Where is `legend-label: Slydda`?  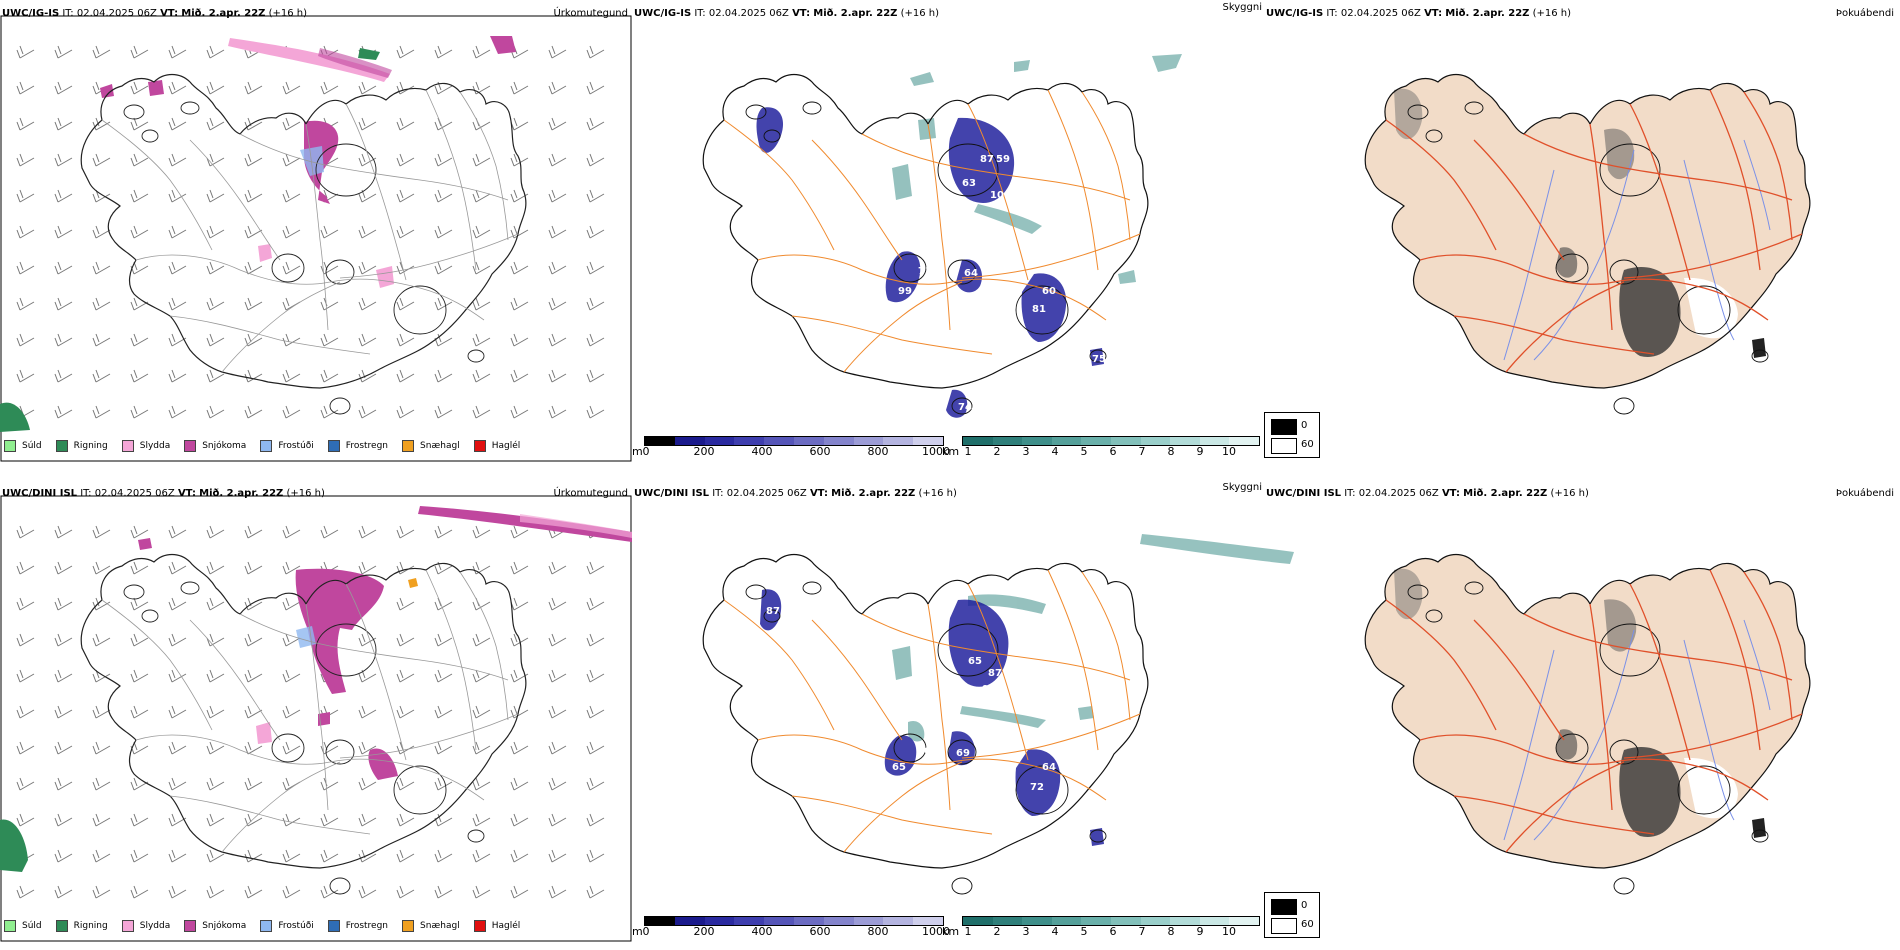
legend-label: Slydda is located at coordinates (155, 446).